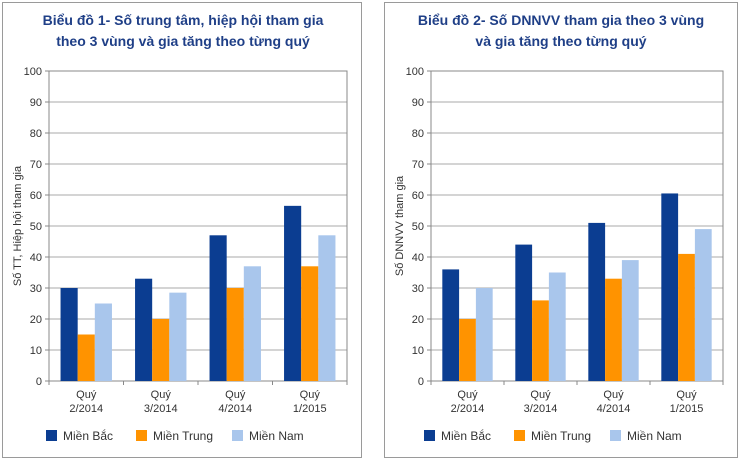 The width and height of the screenshot is (740, 462). Describe the element at coordinates (561, 20) in the screenshot. I see `chart-title-line: Biểu đồ 2- Số DNNVV tham gia theo 3 vùng` at that location.